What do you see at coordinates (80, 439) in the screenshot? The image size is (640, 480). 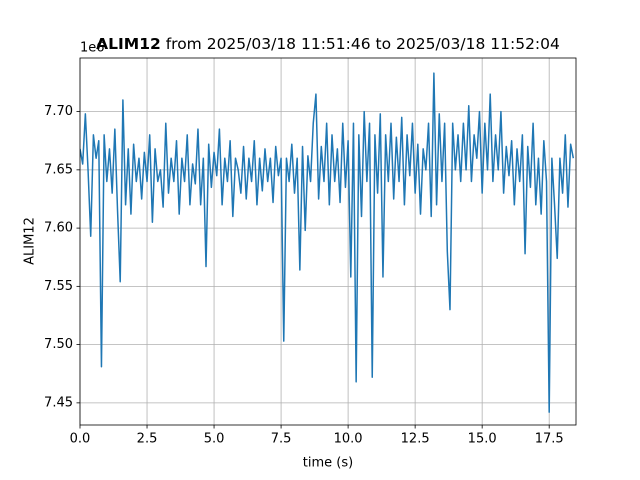 I see `x-tick-label: 0.0` at bounding box center [80, 439].